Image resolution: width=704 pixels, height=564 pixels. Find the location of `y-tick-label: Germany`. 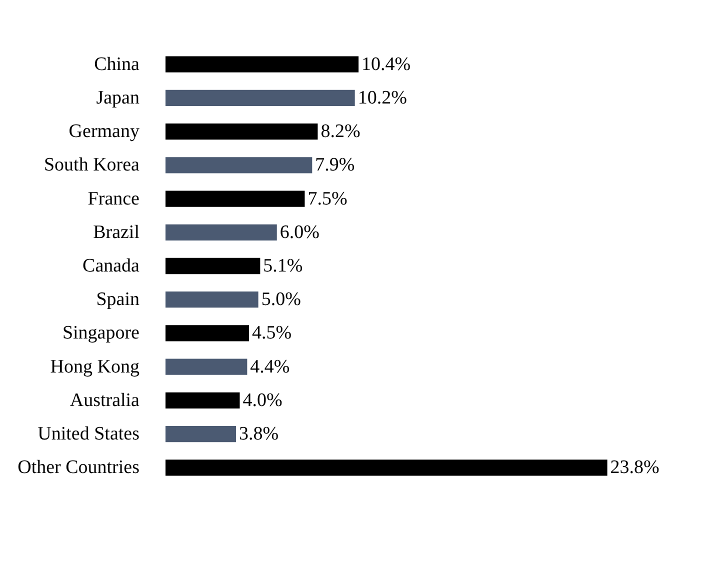

y-tick-label: Germany is located at coordinates (104, 131).